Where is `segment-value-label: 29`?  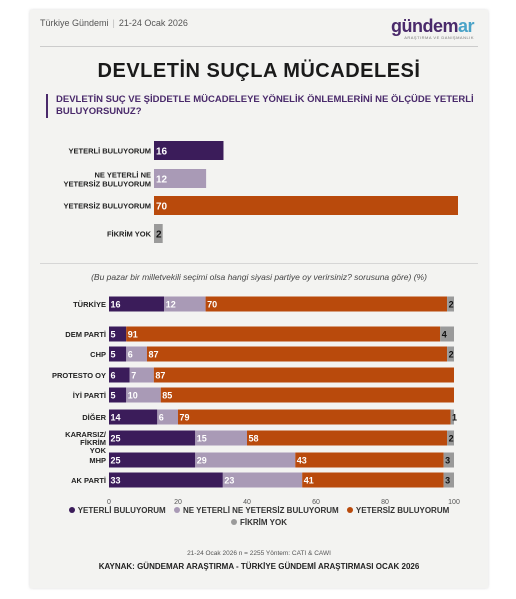
segment-value-label: 29 is located at coordinates (202, 461).